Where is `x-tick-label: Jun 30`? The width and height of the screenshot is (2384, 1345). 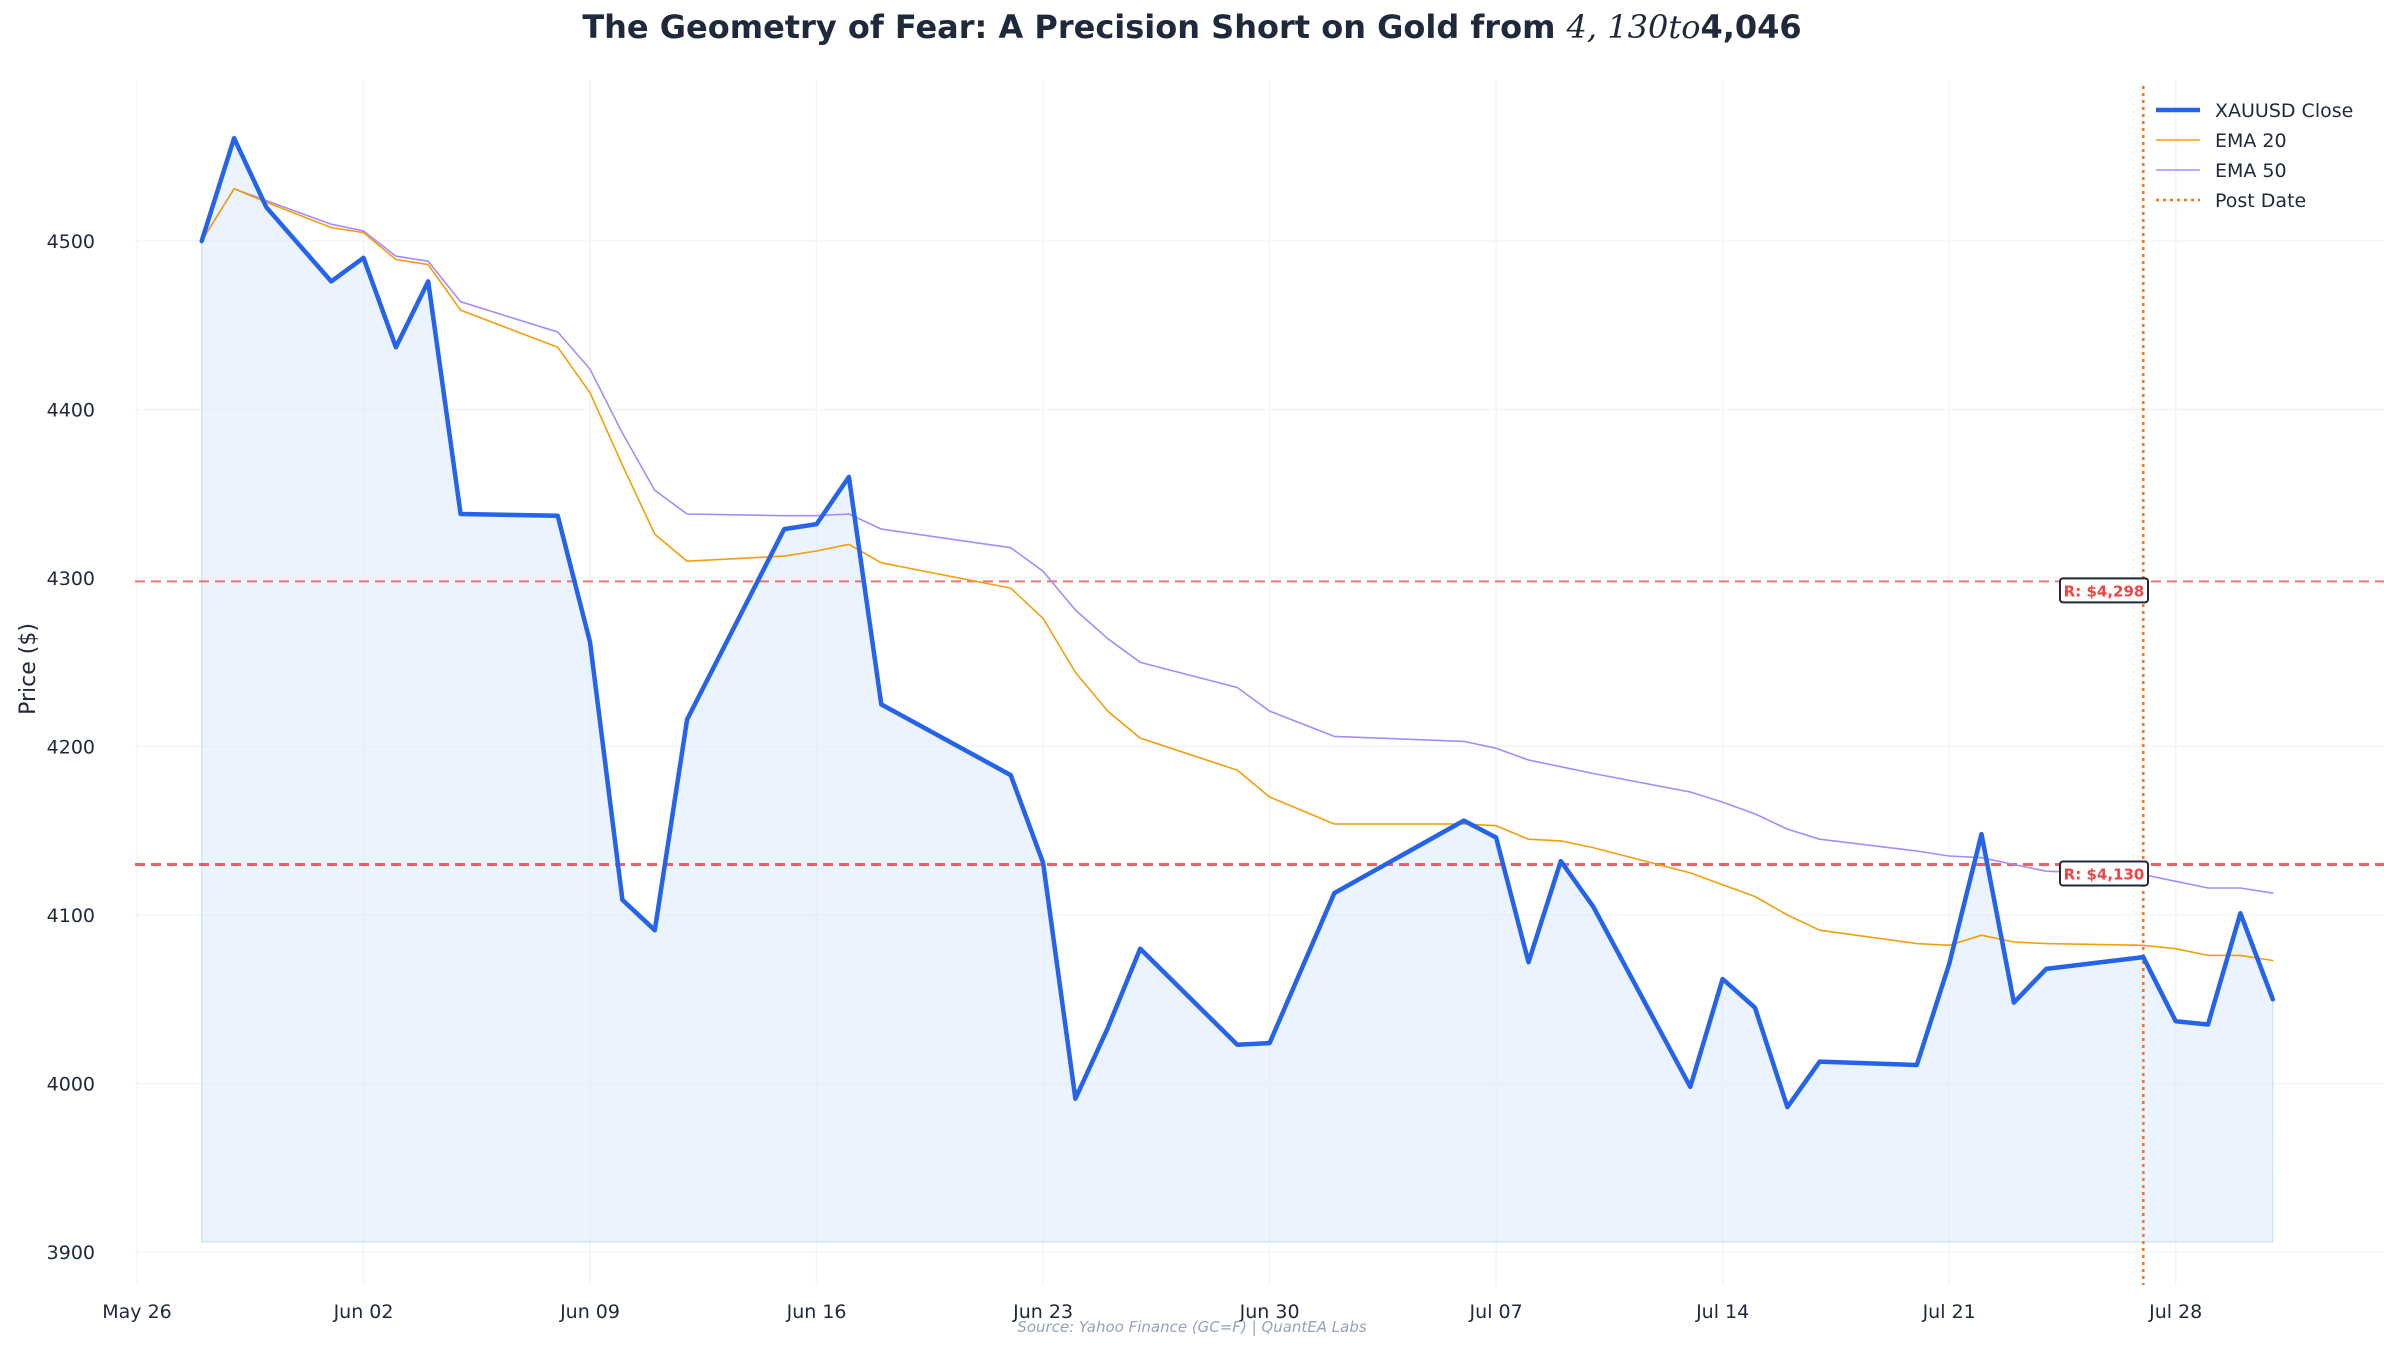
x-tick-label: Jun 30 is located at coordinates (1269, 1312).